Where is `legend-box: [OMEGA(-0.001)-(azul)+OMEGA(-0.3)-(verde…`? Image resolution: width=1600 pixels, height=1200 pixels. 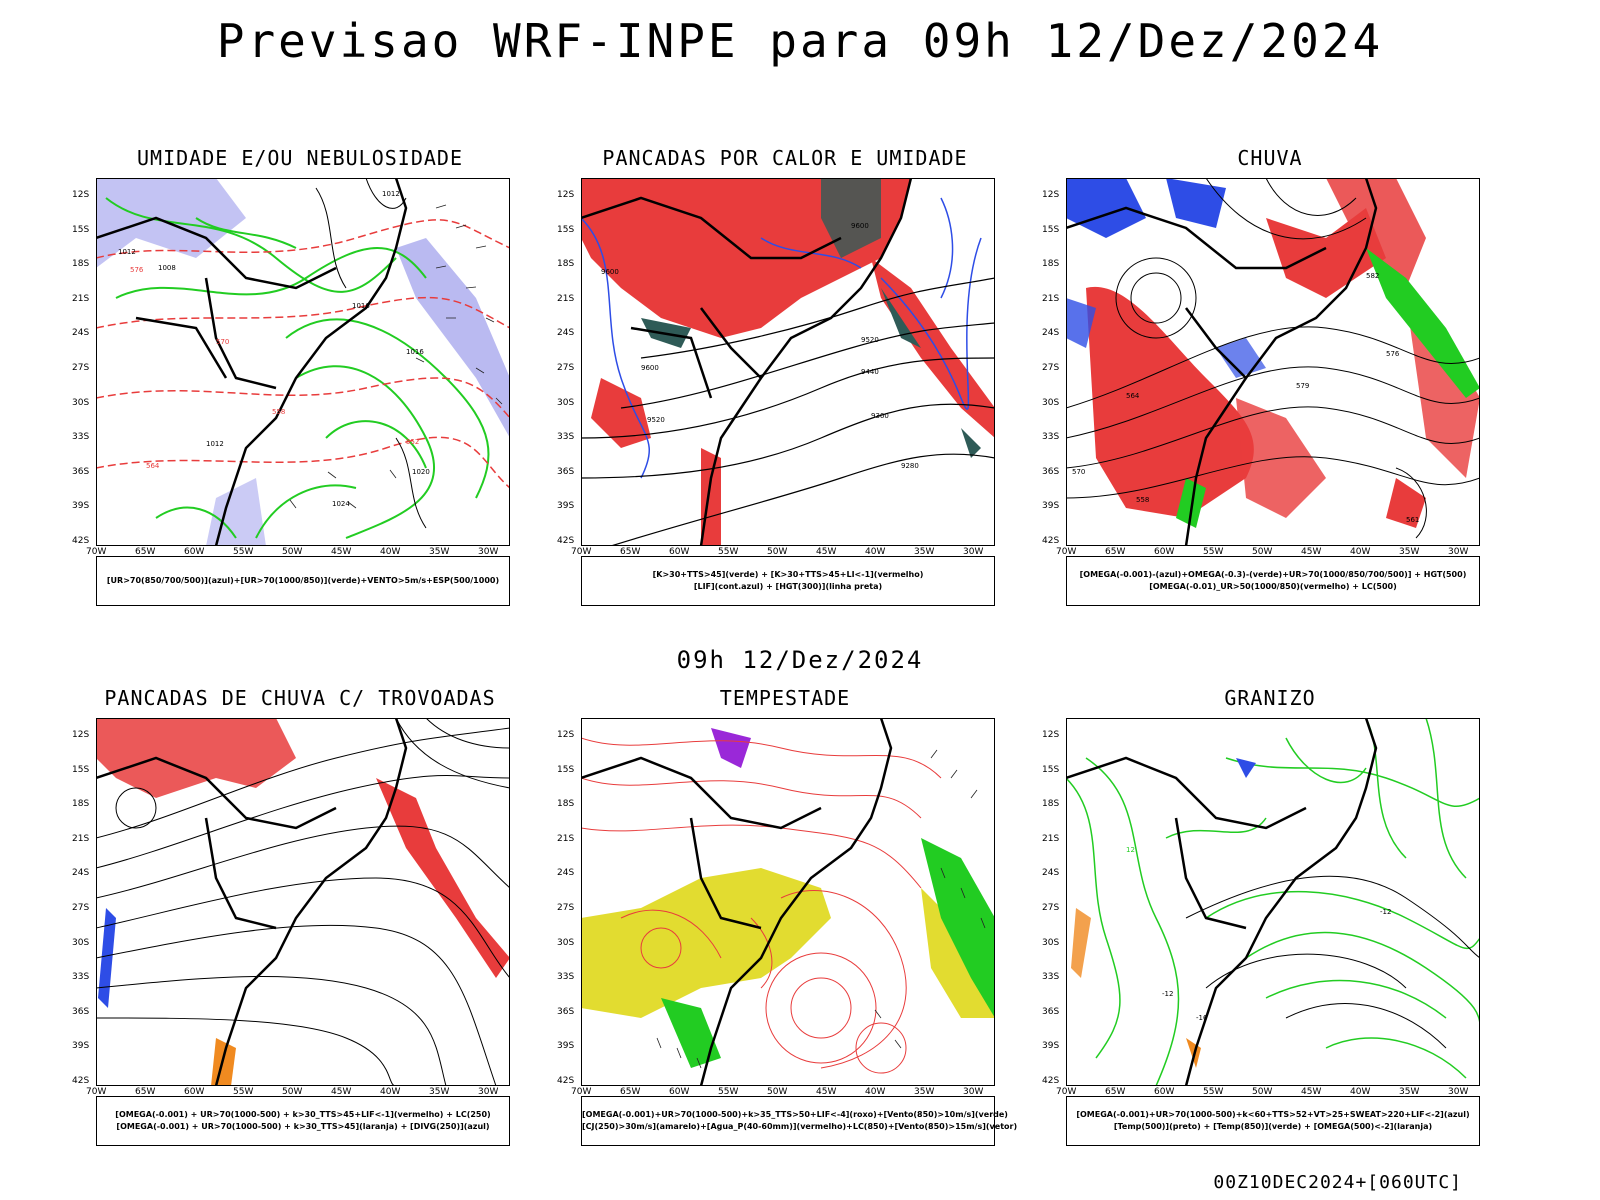 legend-box: [OMEGA(-0.001)-(azul)+OMEGA(-0.3)-(verde… is located at coordinates (1273, 581).